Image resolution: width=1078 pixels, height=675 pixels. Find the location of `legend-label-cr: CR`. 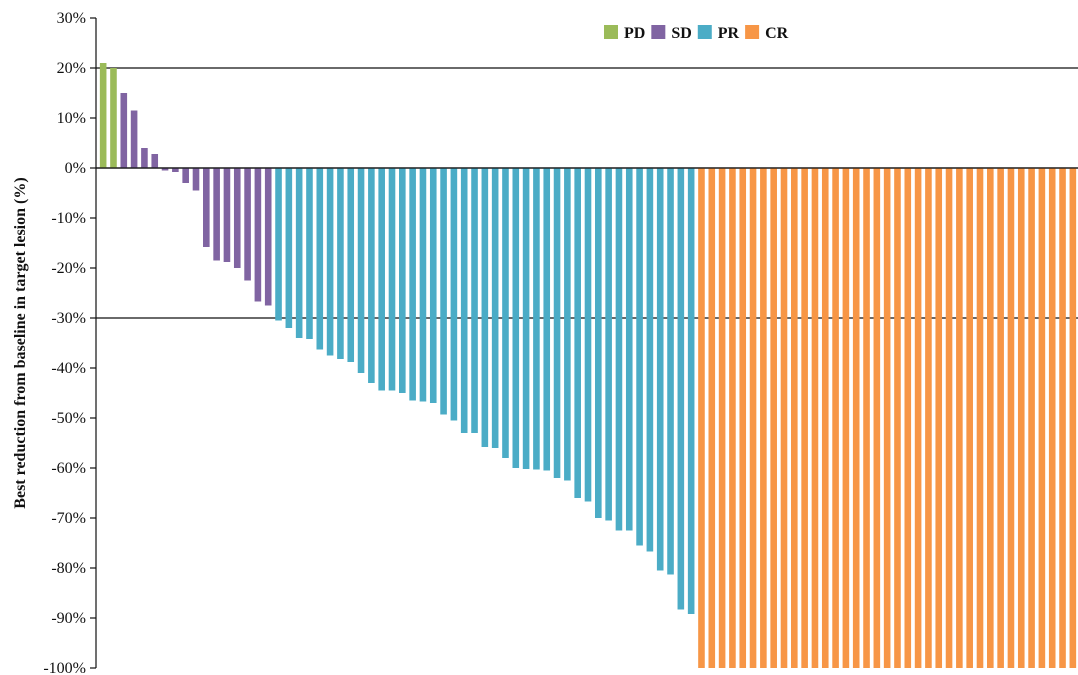

legend-label-cr: CR is located at coordinates (777, 33).